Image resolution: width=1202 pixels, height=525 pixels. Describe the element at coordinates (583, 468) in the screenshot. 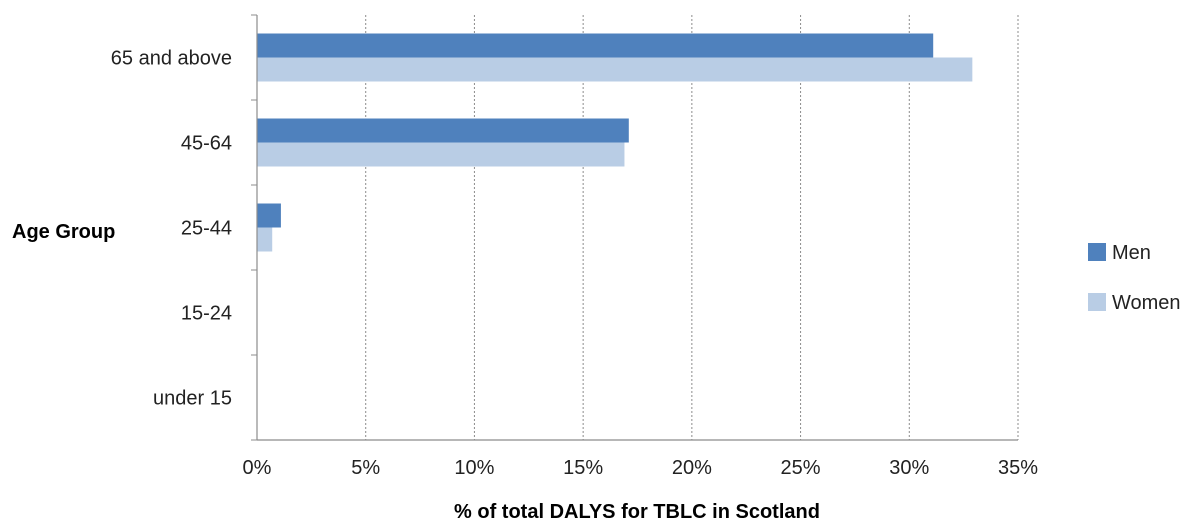

I see `x-tick-label: 15%` at that location.